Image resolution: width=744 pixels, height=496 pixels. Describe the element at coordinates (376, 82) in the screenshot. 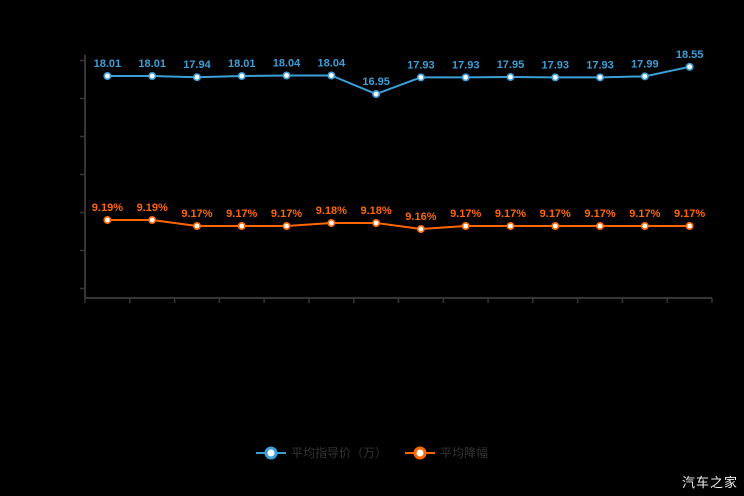

I see `data-label: 16.95` at that location.